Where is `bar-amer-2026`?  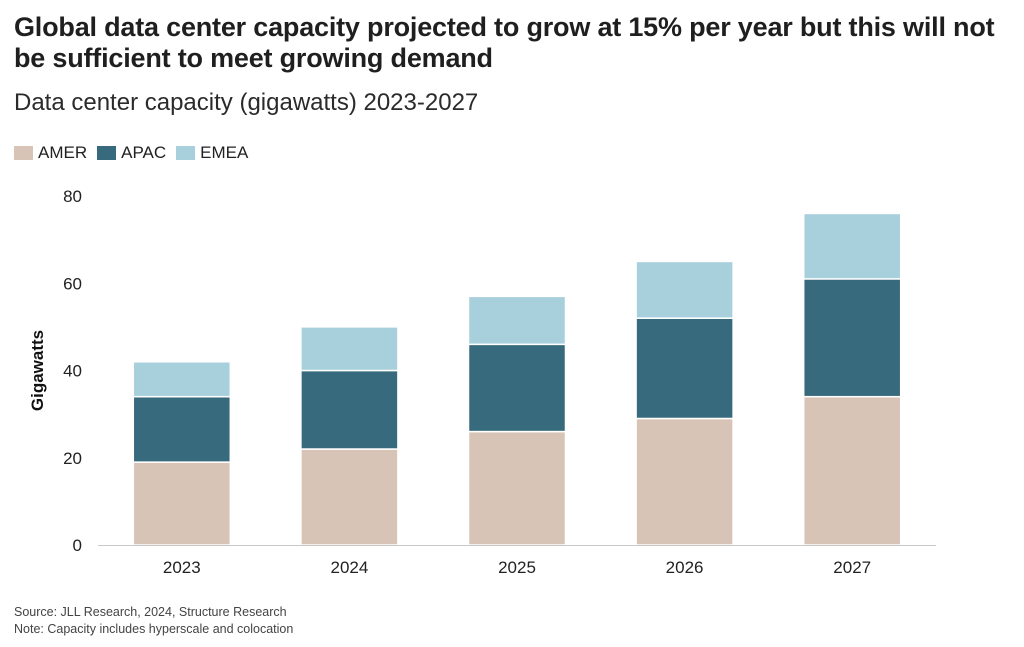
bar-amer-2026 is located at coordinates (684, 481).